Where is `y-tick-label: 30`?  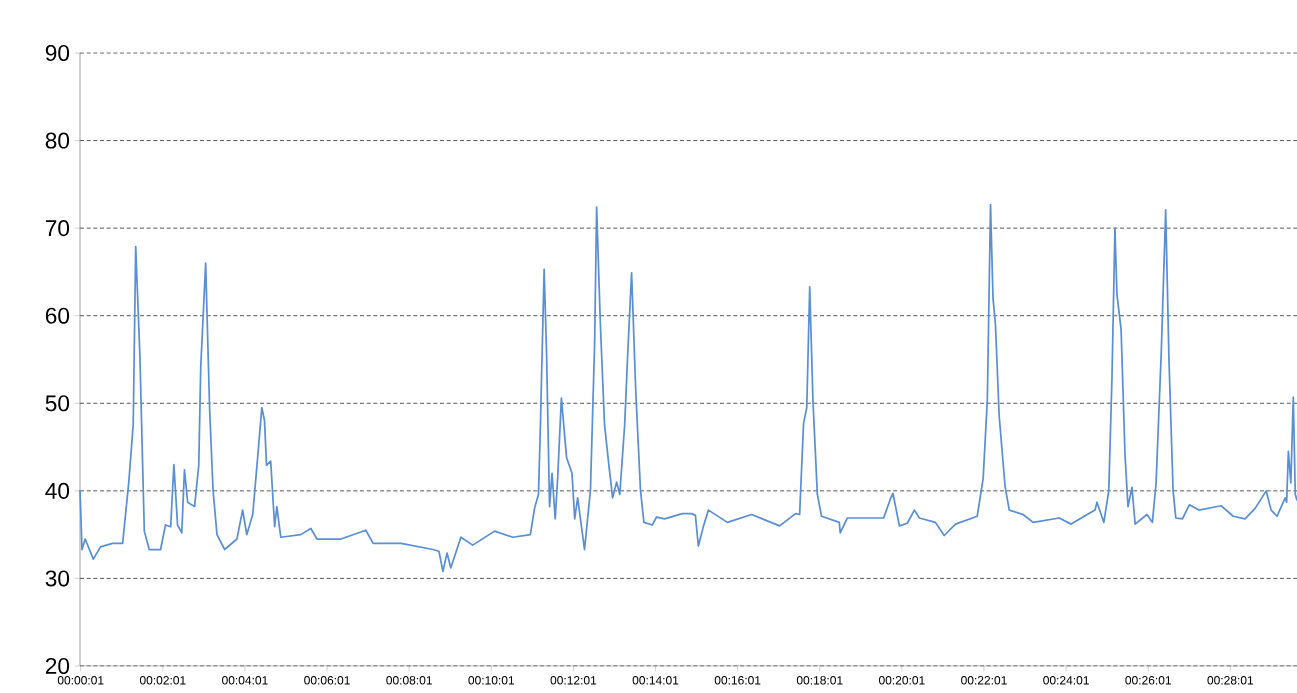
y-tick-label: 30 is located at coordinates (57, 578).